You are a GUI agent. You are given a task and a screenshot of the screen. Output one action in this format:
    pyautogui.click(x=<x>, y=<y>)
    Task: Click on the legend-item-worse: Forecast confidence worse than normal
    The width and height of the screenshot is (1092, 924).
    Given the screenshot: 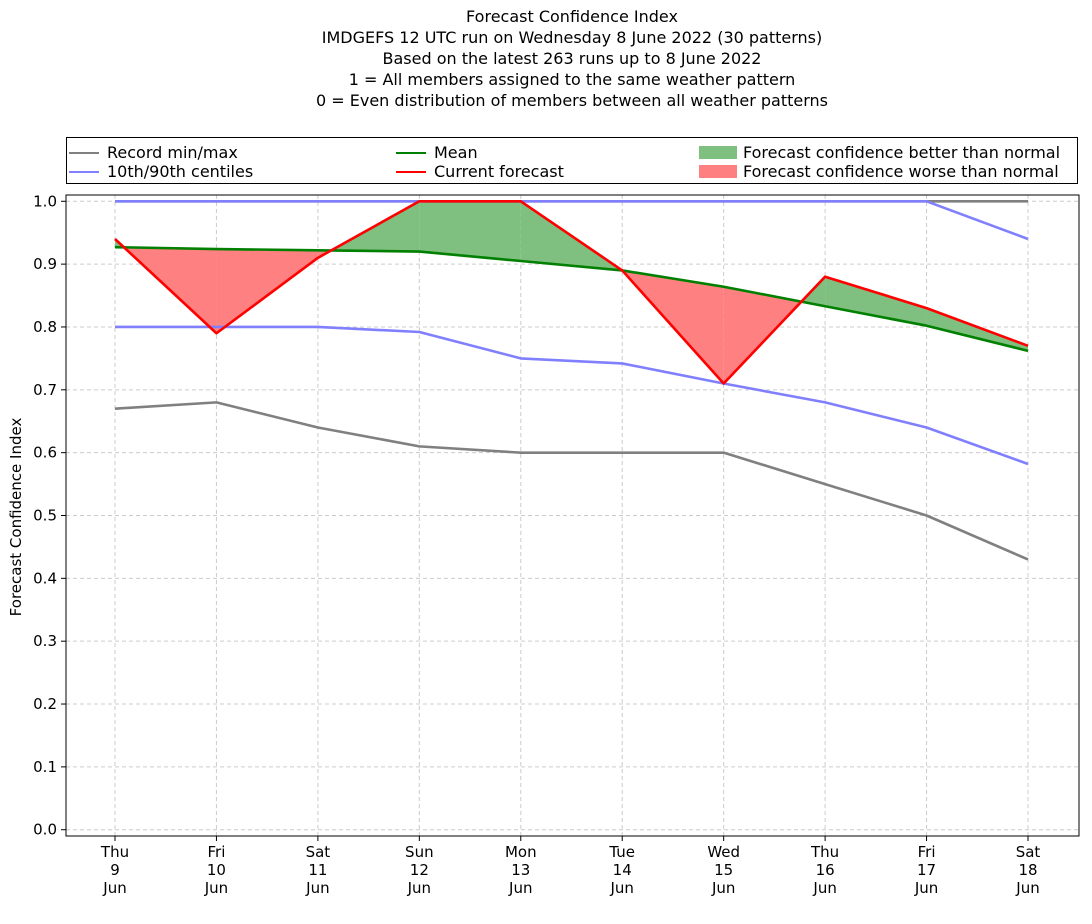 What is the action you would take?
    pyautogui.click(x=879, y=171)
    